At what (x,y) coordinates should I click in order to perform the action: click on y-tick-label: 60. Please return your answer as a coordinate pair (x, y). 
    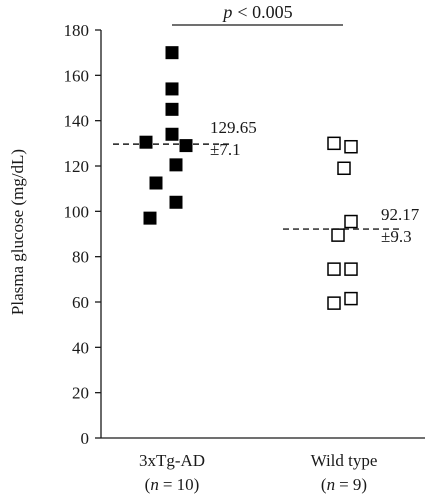
    Looking at the image, I should click on (80, 302).